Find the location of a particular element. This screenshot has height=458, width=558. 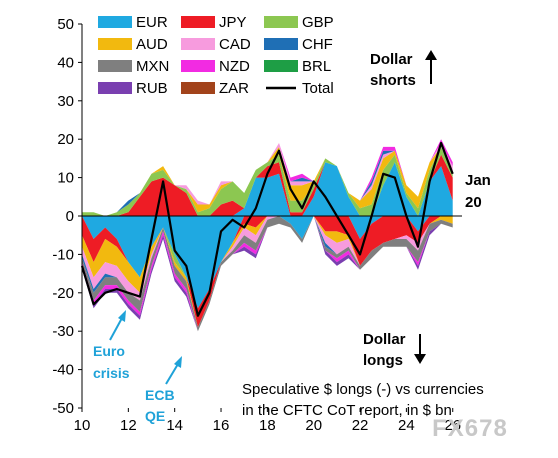

legend-swatch-aud is located at coordinates (115, 44).